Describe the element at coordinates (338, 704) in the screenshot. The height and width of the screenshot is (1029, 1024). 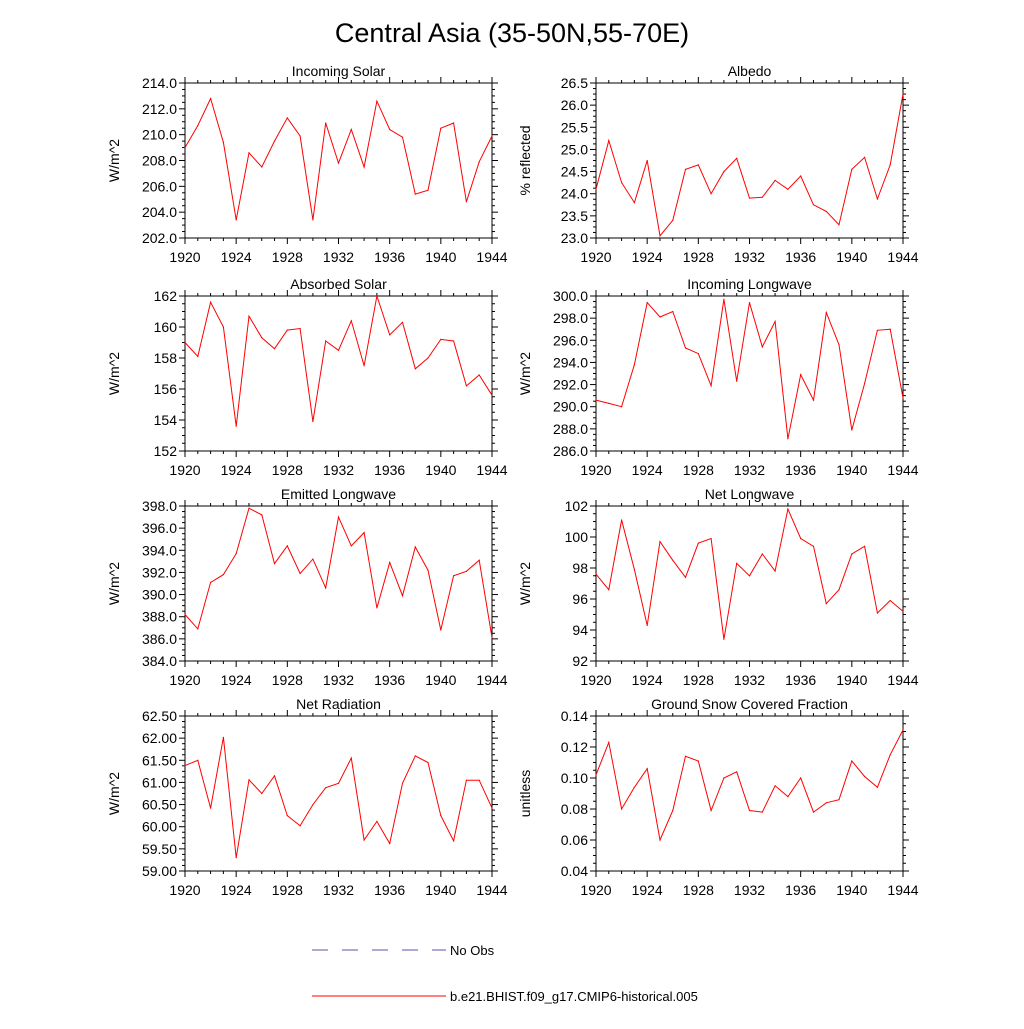
I see `panel-title: Net Radiation` at that location.